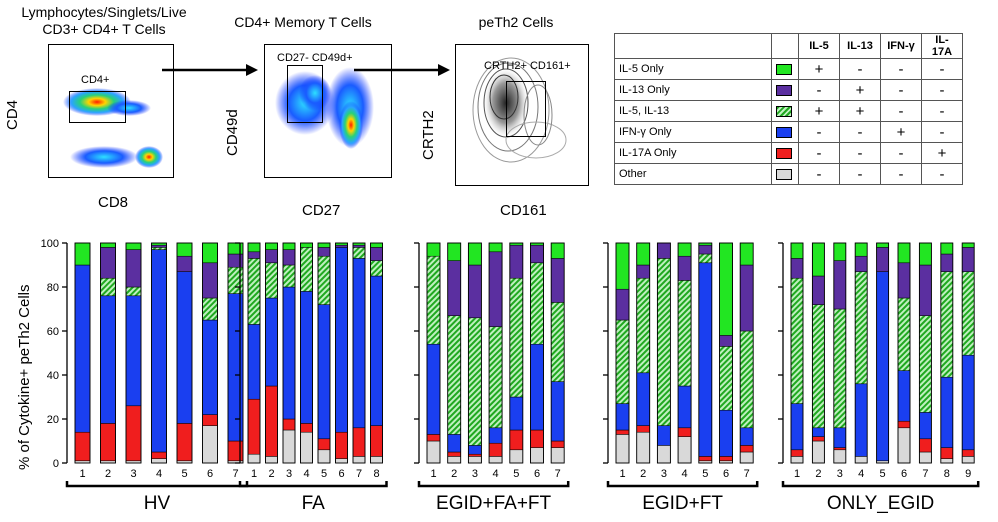  I want to click on group-label: EGID+FA+FT, so click(493, 503).